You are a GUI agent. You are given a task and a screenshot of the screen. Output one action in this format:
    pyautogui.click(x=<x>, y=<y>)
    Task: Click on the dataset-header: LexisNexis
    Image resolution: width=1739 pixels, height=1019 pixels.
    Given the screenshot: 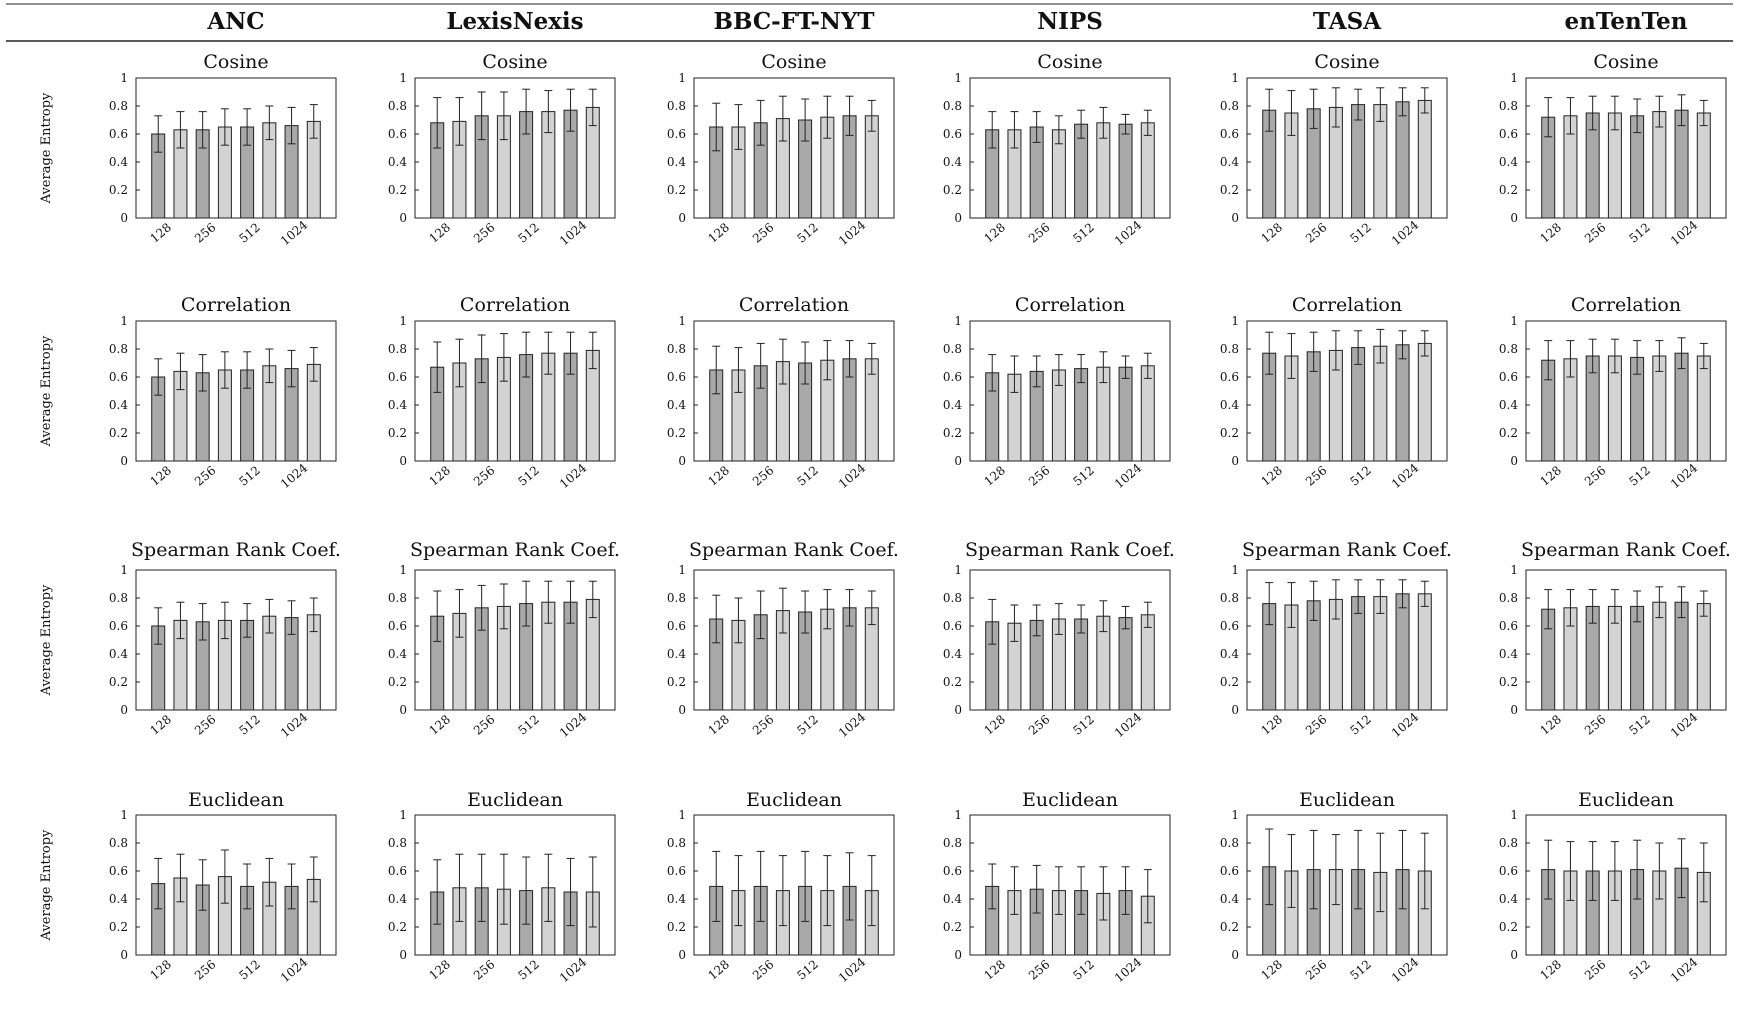 What is the action you would take?
    pyautogui.click(x=514, y=21)
    